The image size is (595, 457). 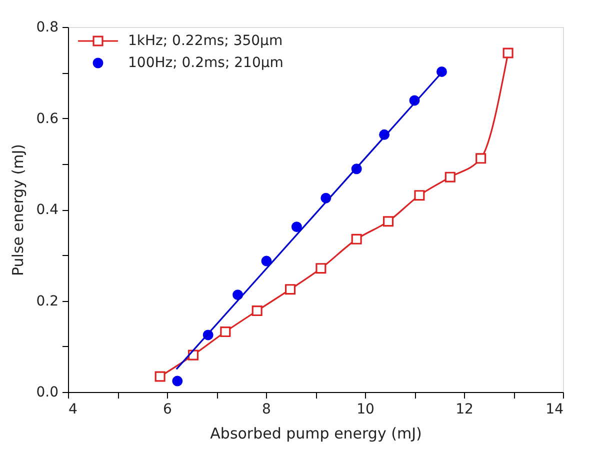 I want to click on x-tick-label: 4, so click(x=73, y=410).